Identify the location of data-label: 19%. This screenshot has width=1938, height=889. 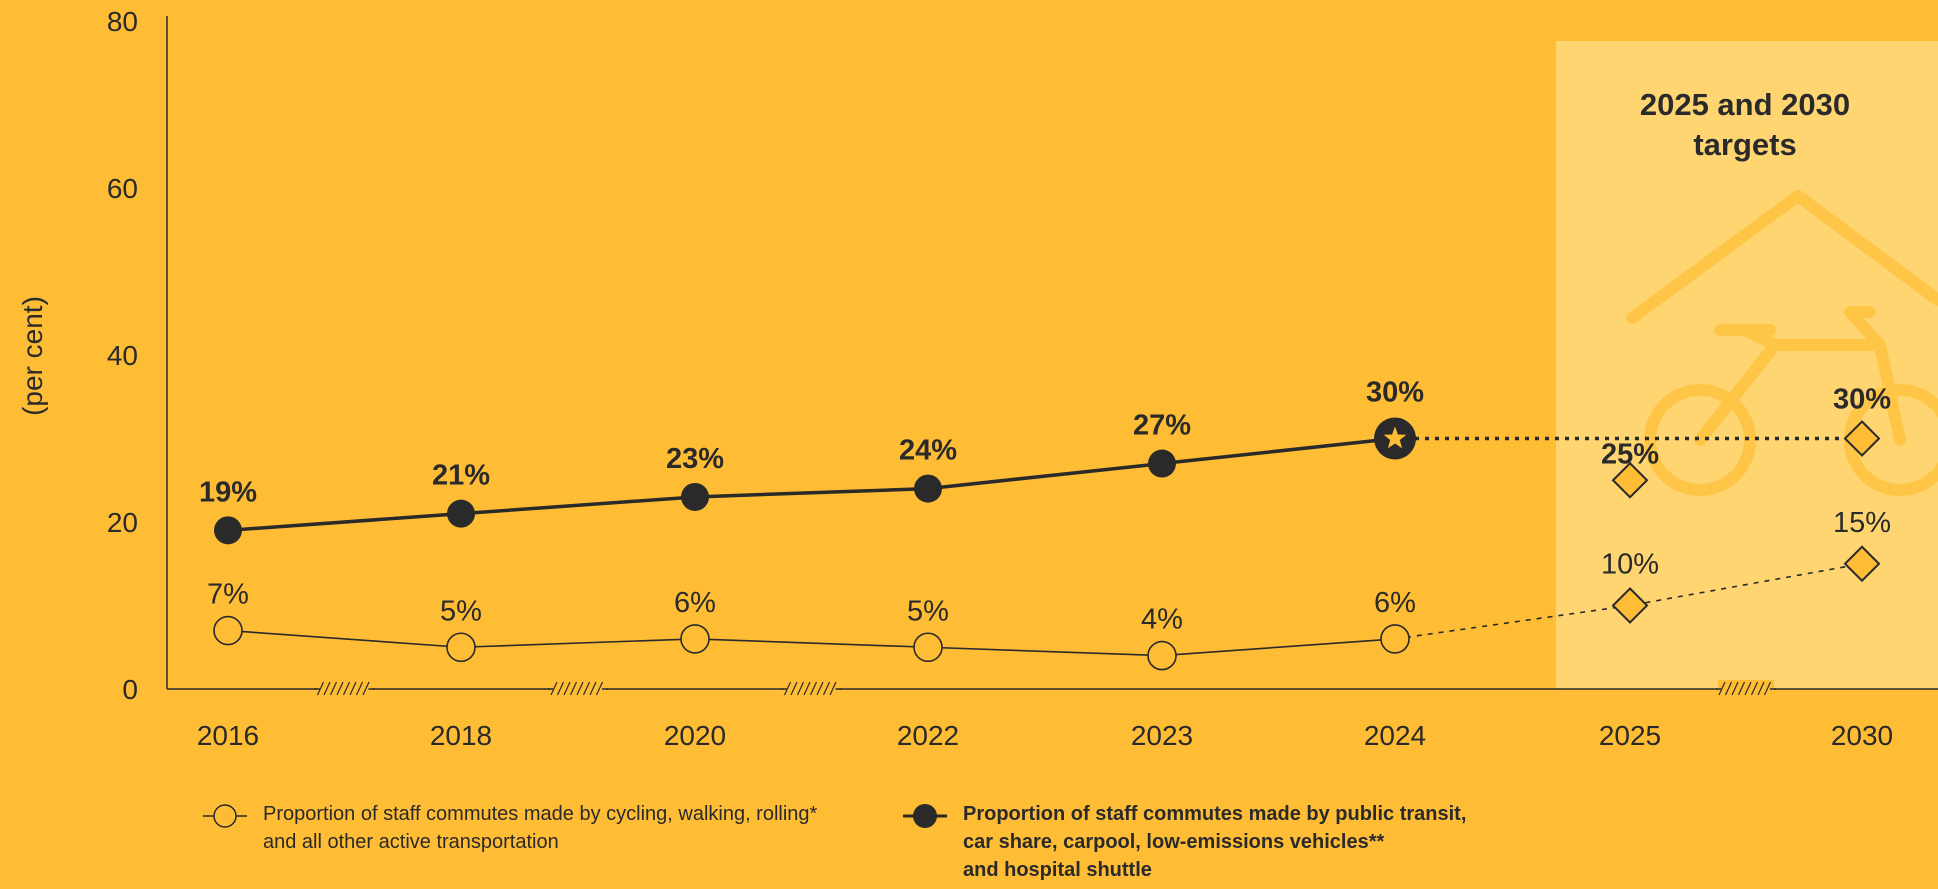
(228, 492).